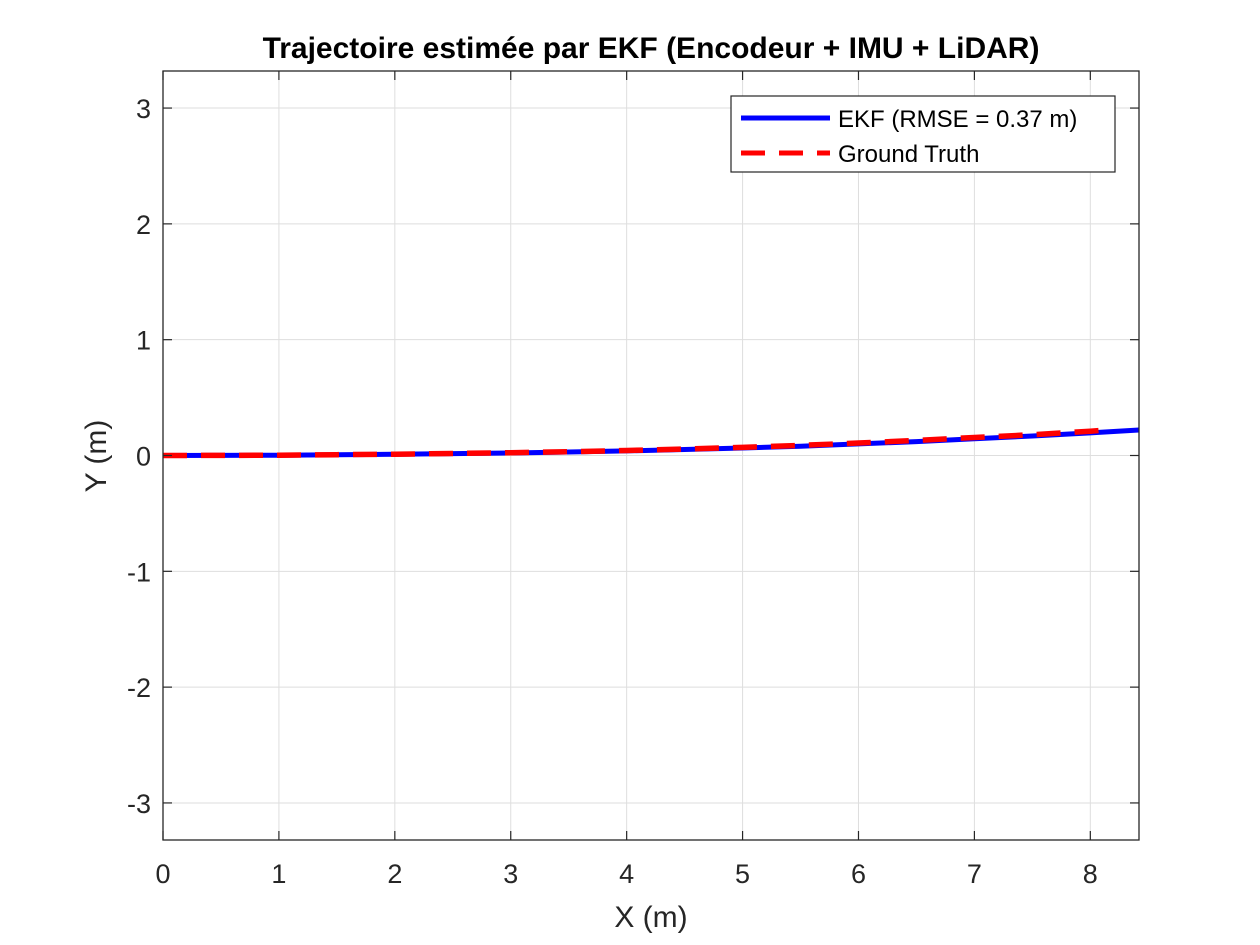  I want to click on x-tick-label: 8, so click(1090, 874).